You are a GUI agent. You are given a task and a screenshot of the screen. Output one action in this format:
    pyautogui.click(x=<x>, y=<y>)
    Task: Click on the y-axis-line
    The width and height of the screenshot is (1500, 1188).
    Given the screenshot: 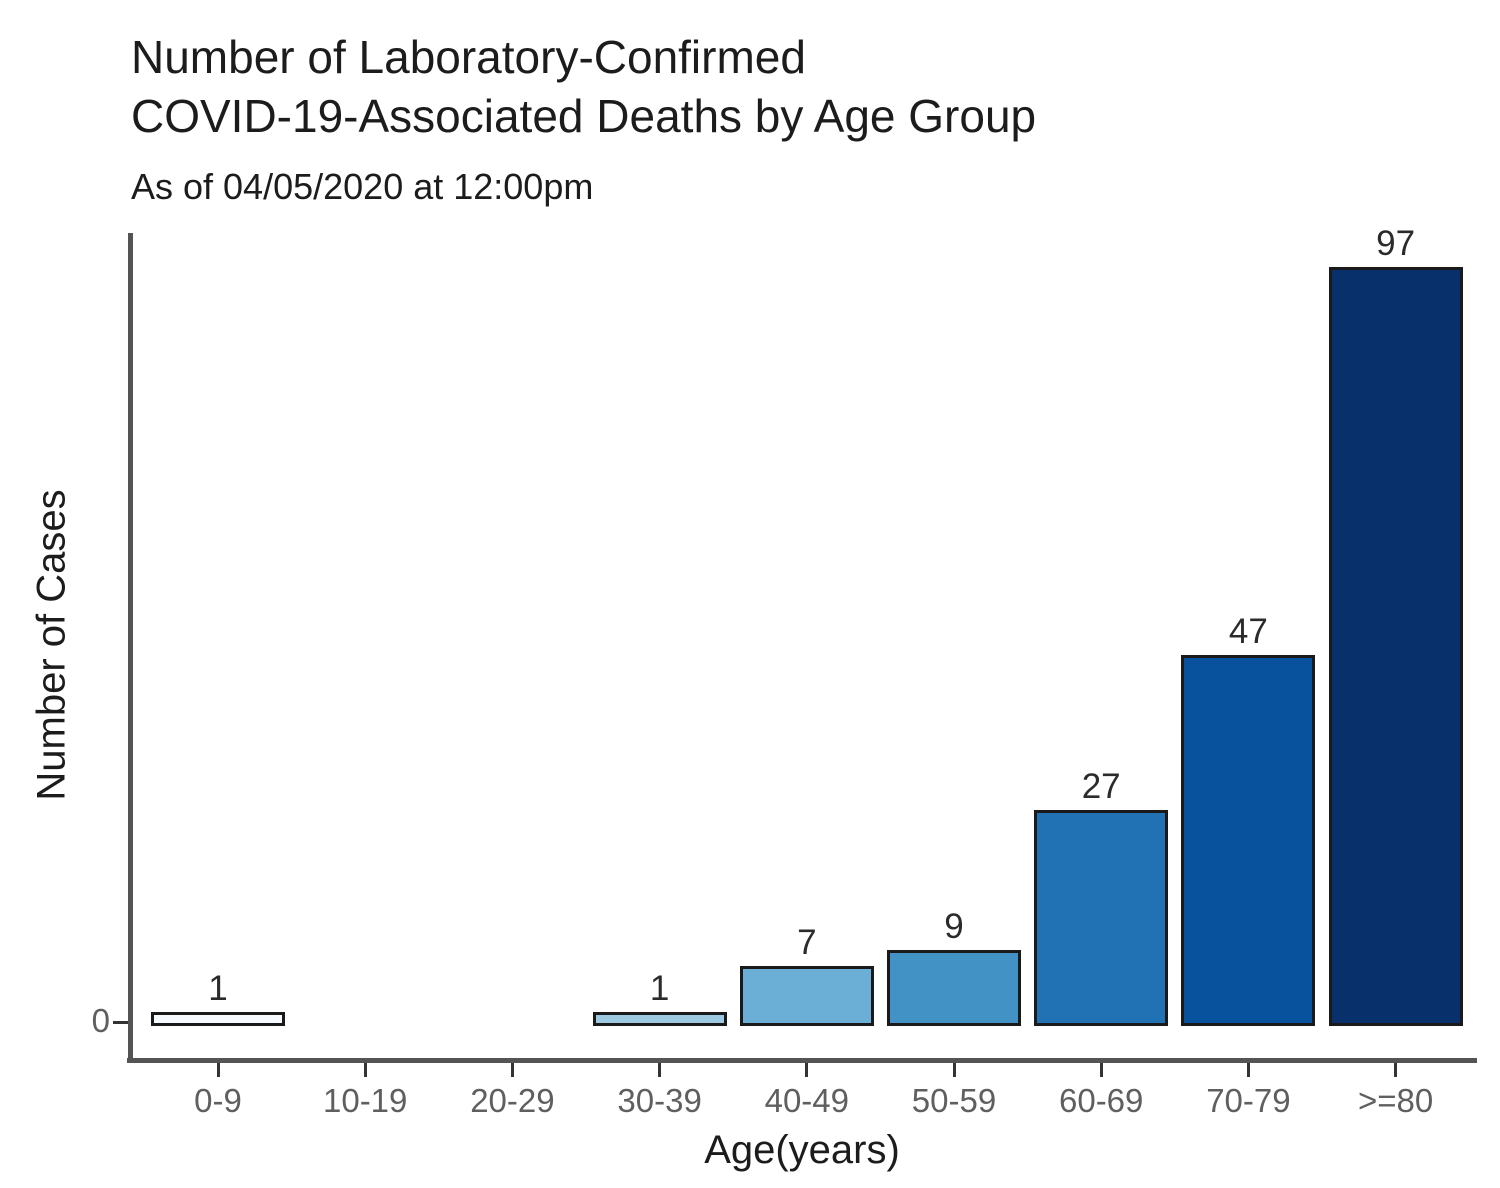 What is the action you would take?
    pyautogui.click(x=130, y=648)
    